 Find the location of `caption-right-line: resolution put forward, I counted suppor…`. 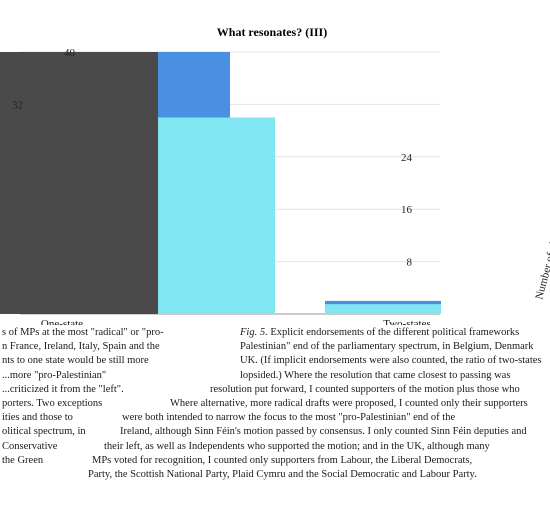

caption-right-line: resolution put forward, I counted suppor… is located at coordinates (365, 389).